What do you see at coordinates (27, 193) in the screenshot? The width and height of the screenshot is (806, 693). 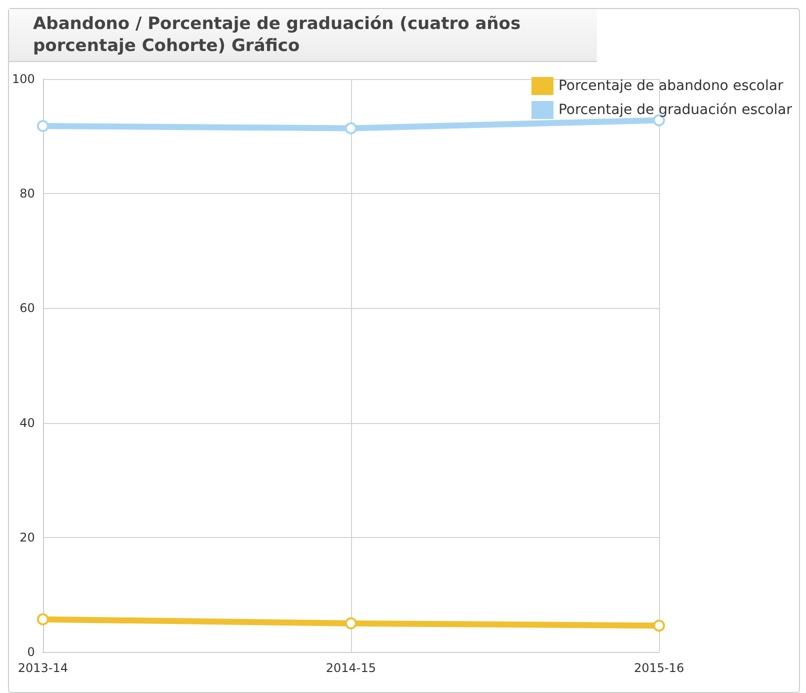 I see `y-tick-label: 80` at bounding box center [27, 193].